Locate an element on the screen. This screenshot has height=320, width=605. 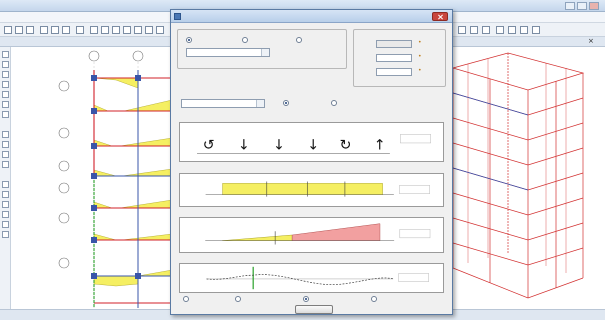
location-unit-3: • is located at coordinates (420, 70).